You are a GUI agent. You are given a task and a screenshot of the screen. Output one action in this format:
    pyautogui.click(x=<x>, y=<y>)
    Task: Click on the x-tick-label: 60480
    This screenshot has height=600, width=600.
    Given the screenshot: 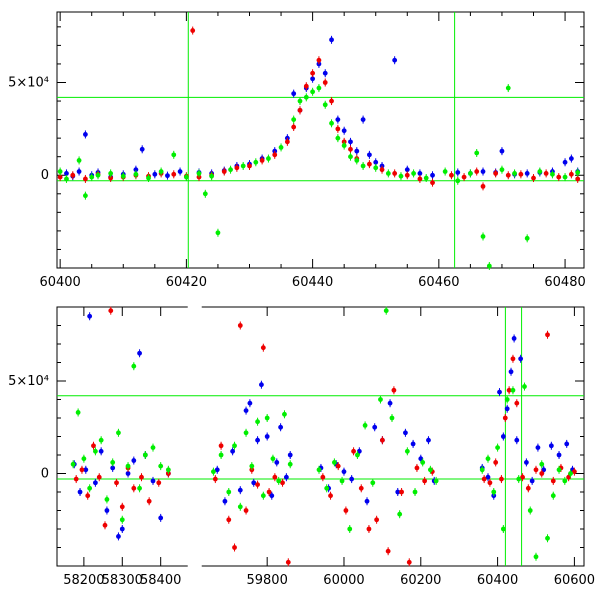 What is the action you would take?
    pyautogui.click(x=564, y=282)
    